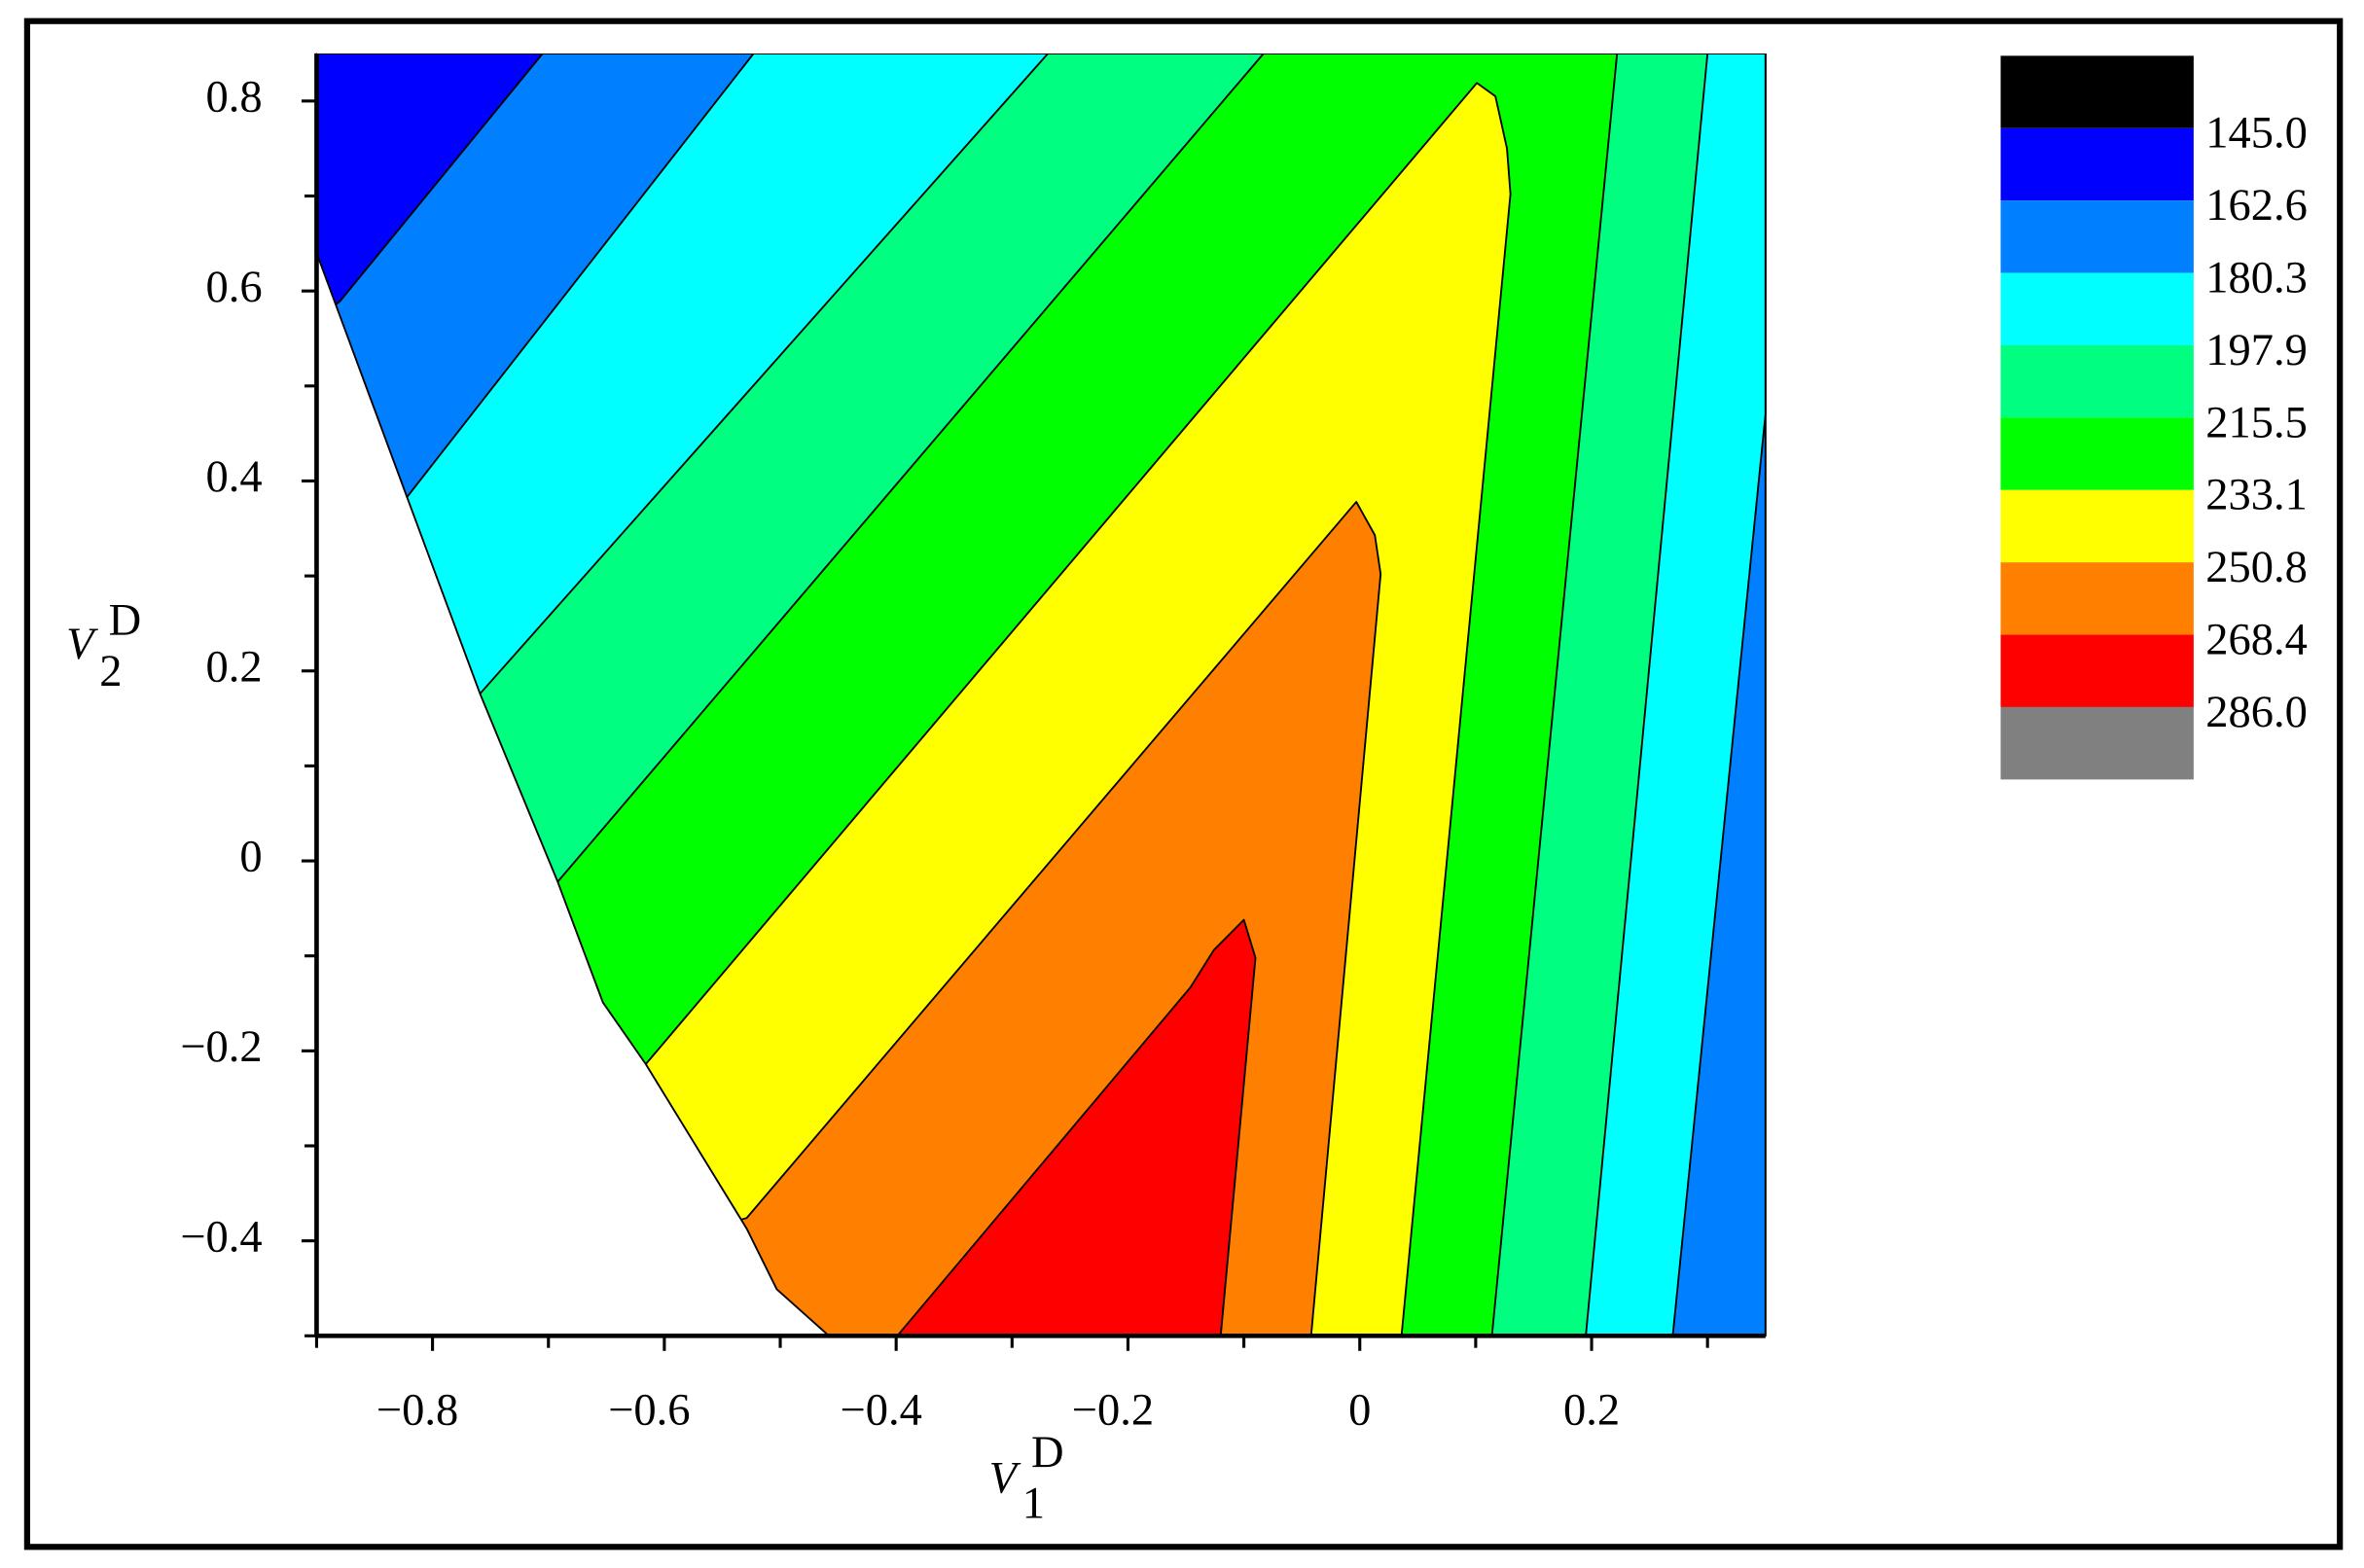 The image size is (2364, 1568). Describe the element at coordinates (2256, 712) in the screenshot. I see `legend-label: 286.0` at that location.